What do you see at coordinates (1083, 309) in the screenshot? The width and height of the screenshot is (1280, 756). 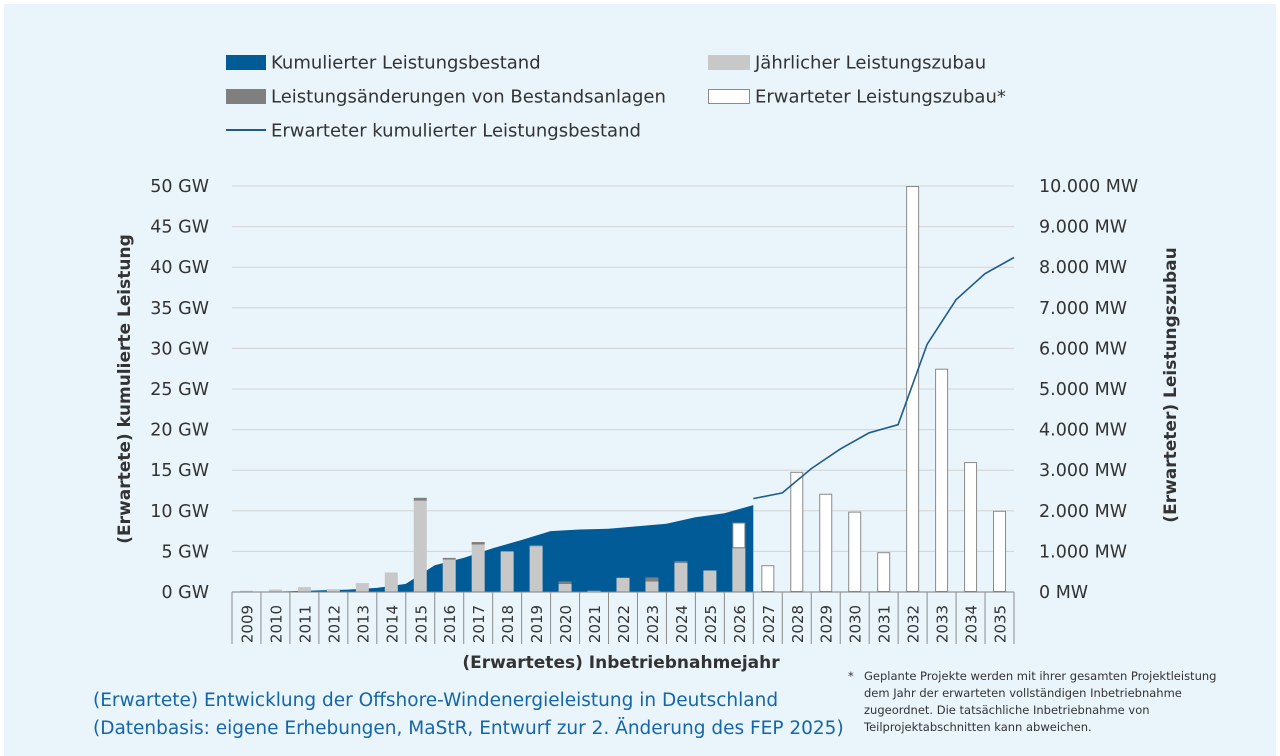 I see `right-tick-label: 7.000 MW` at bounding box center [1083, 309].